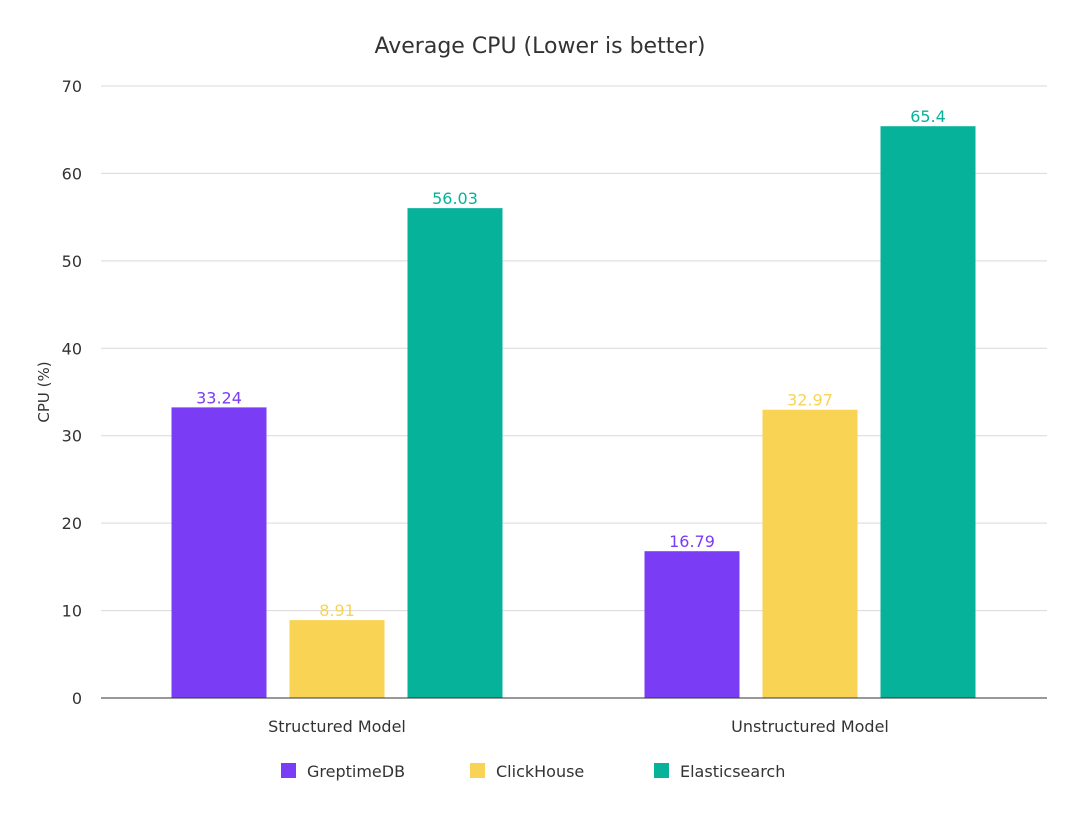 The image size is (1080, 832). Describe the element at coordinates (72, 523) in the screenshot. I see `y-tick-label: 20` at that location.